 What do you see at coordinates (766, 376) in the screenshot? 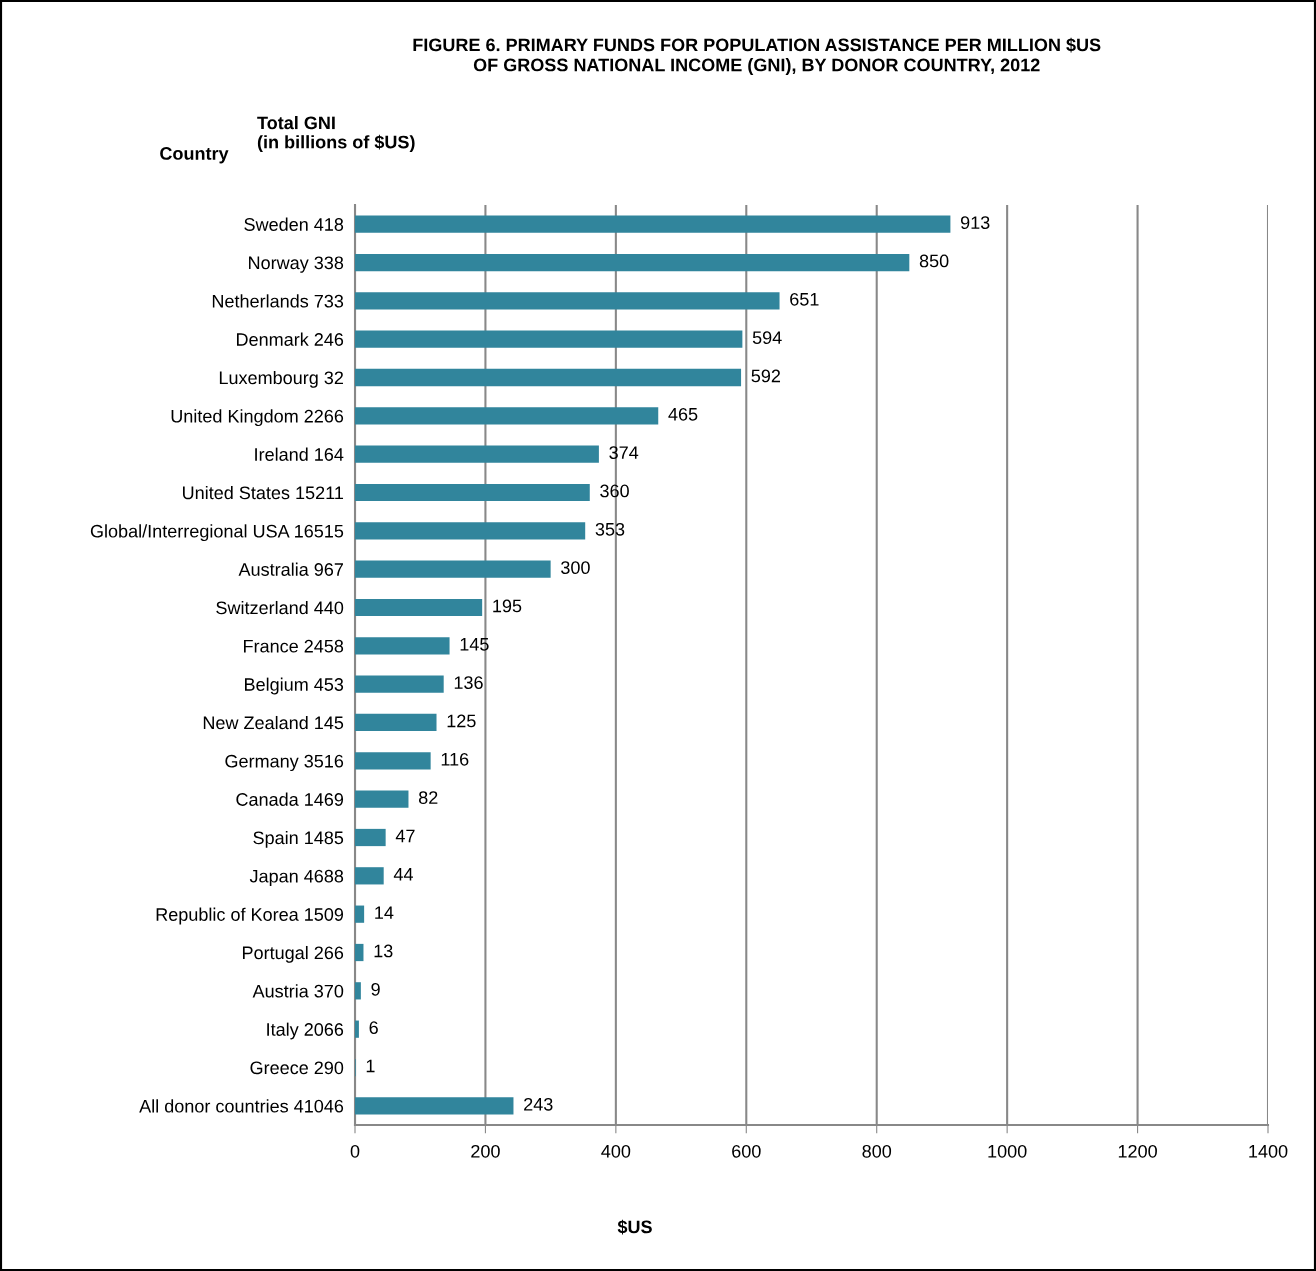
I see `data-label: 592` at bounding box center [766, 376].